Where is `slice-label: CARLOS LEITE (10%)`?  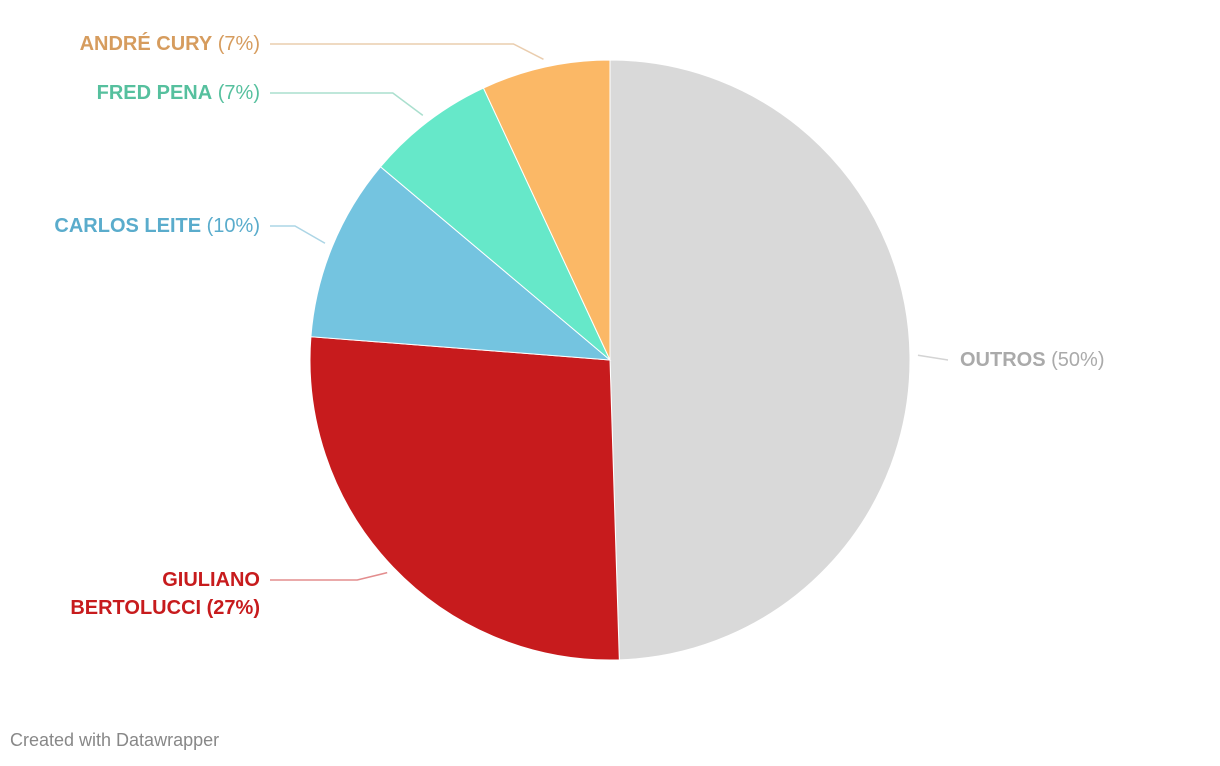
slice-label: CARLOS LEITE (10%) is located at coordinates (130, 226).